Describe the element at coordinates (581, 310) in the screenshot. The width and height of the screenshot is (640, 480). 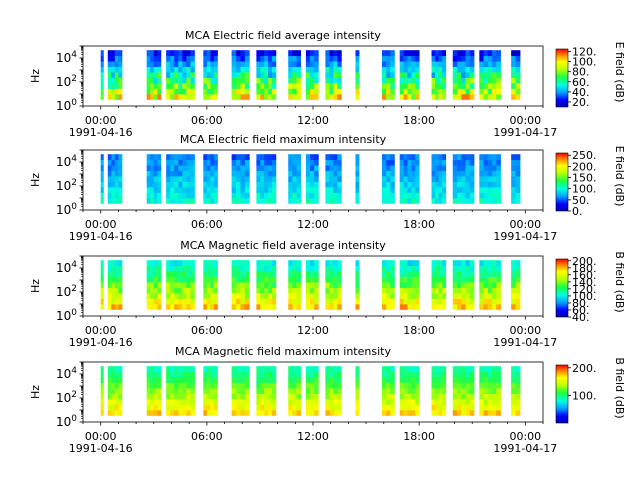
I see `colorbar-tick-label: 60.` at that location.